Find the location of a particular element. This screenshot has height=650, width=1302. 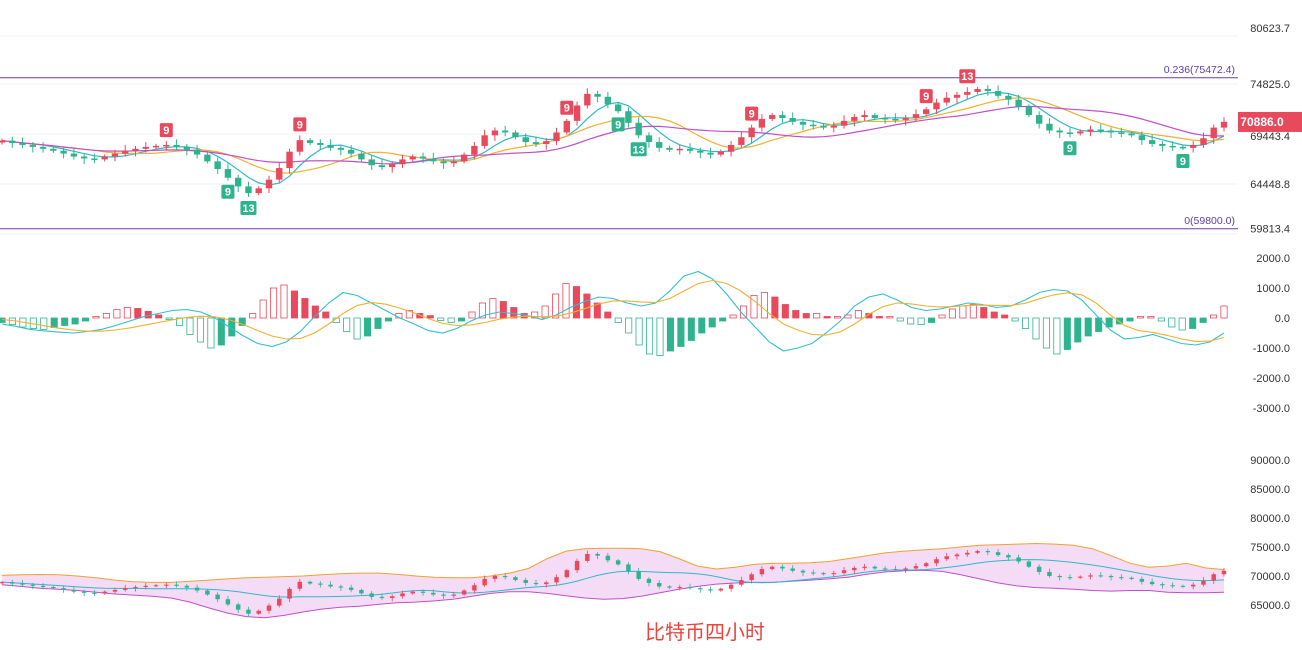

price-tick-label: 64448.8 is located at coordinates (1270, 185).